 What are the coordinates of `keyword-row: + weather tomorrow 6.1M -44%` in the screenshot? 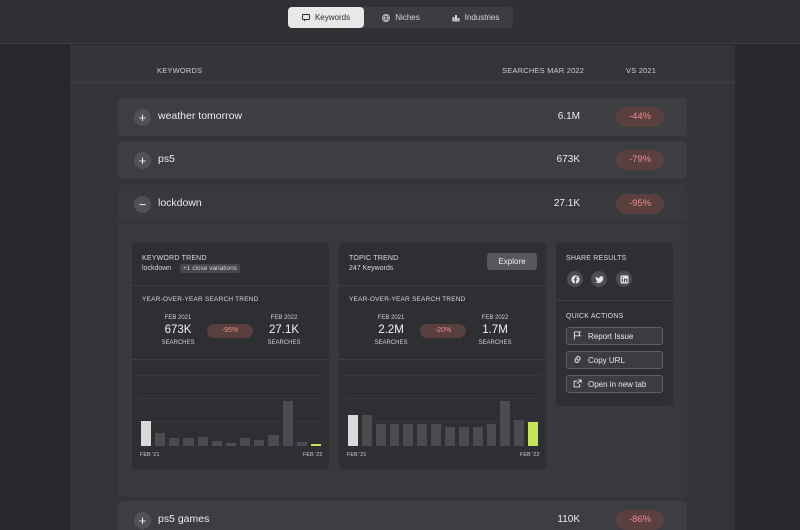 It's located at (402, 117).